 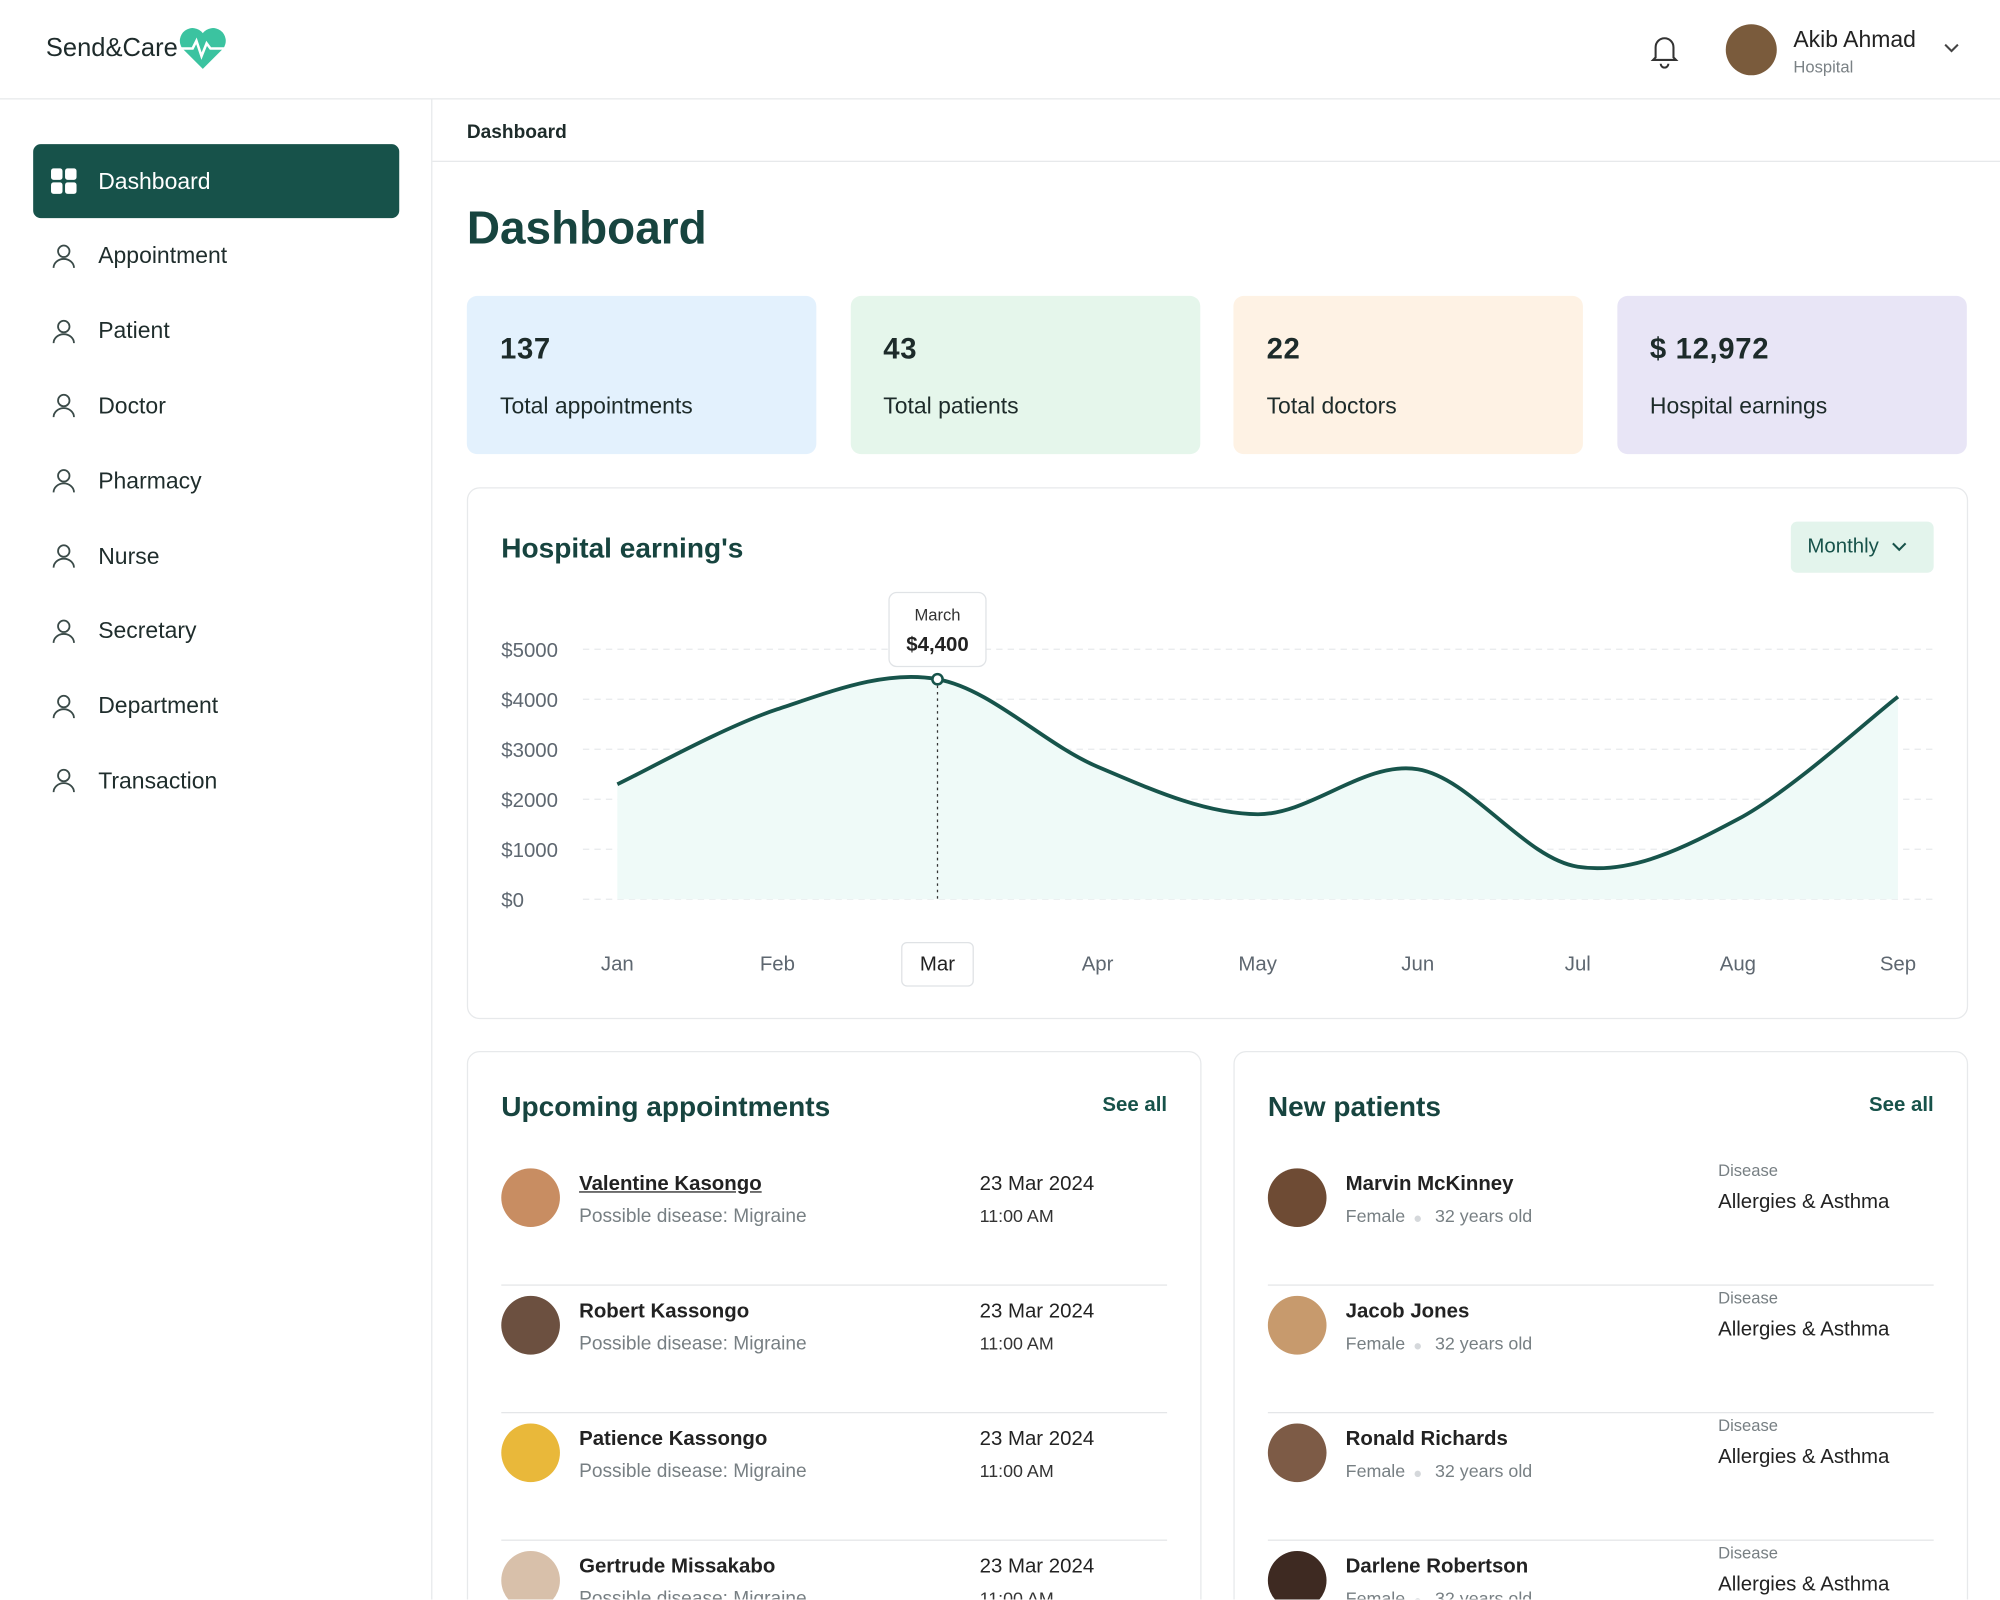 What do you see at coordinates (1098, 965) in the screenshot?
I see `x-tick-label: Apr` at bounding box center [1098, 965].